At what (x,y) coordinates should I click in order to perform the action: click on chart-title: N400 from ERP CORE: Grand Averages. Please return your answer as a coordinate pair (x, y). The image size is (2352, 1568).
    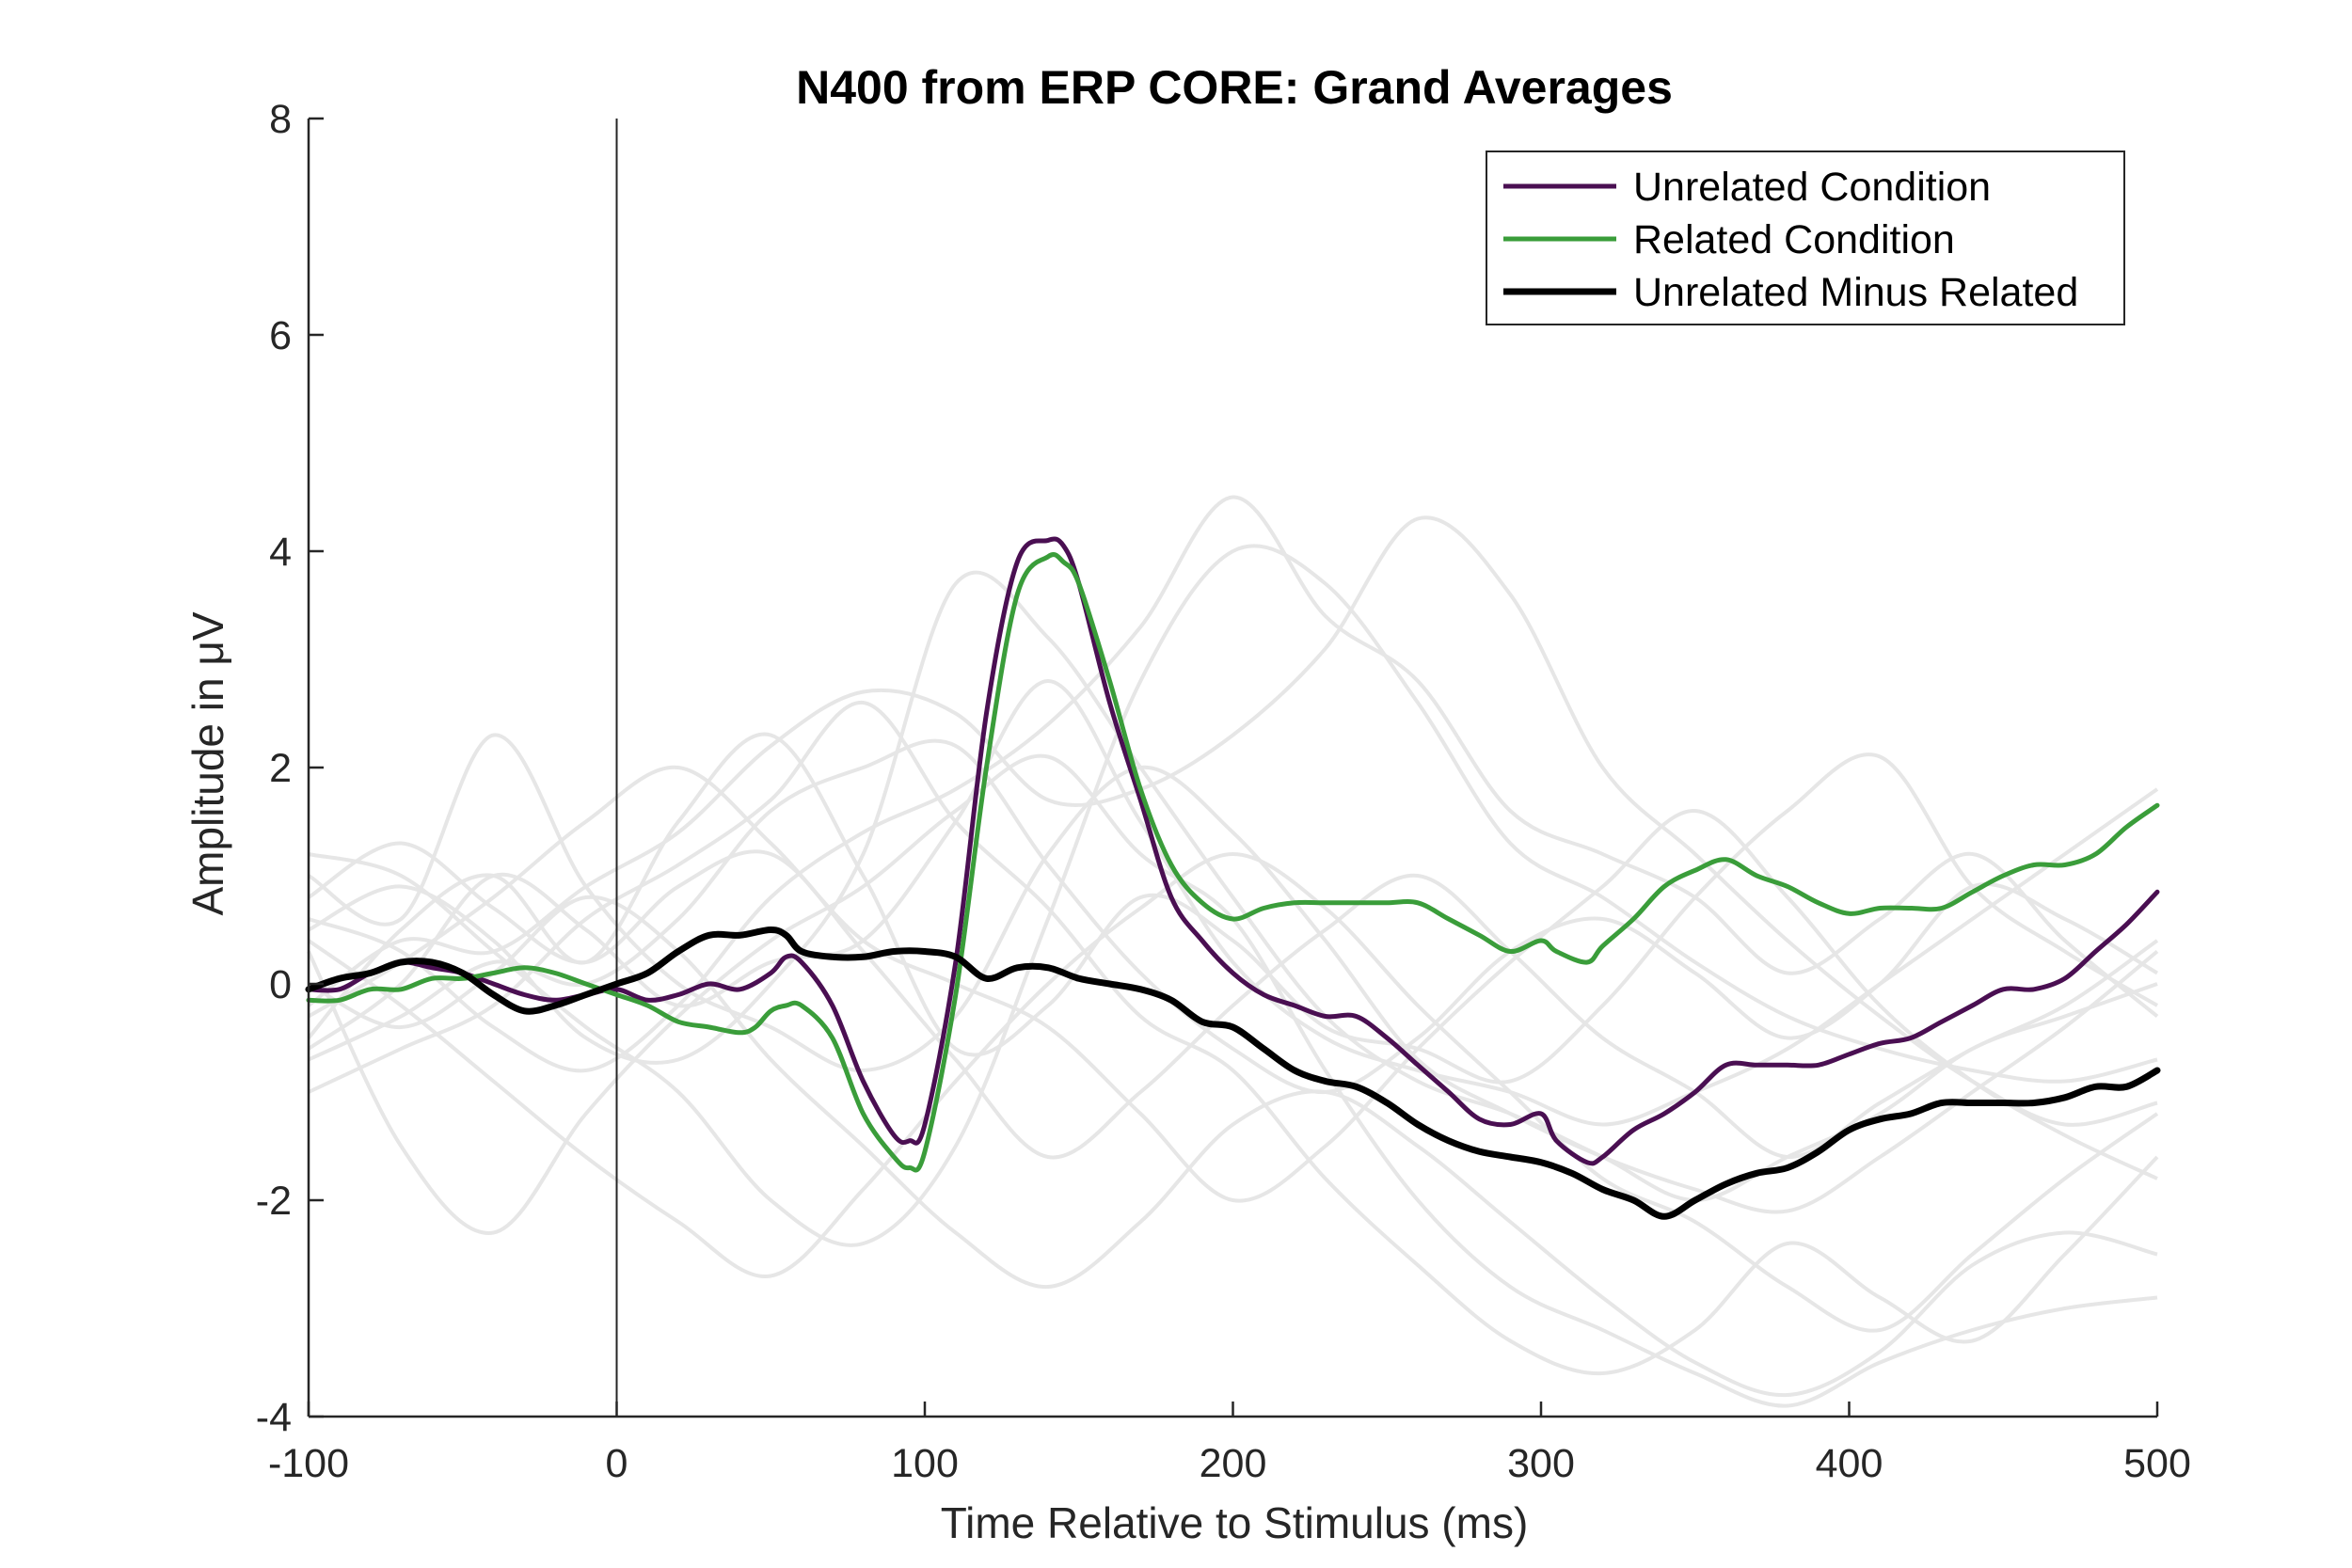
    Looking at the image, I should click on (1234, 88).